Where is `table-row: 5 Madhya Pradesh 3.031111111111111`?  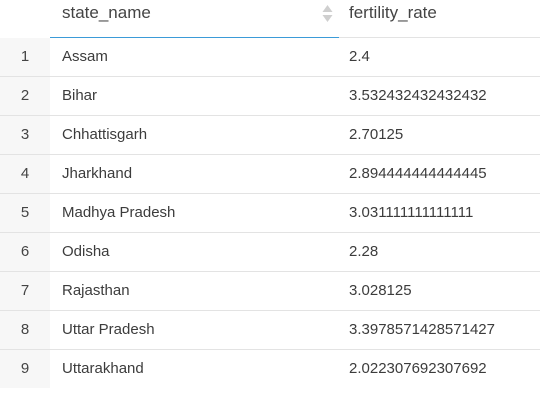 table-row: 5 Madhya Pradesh 3.031111111111111 is located at coordinates (270, 213).